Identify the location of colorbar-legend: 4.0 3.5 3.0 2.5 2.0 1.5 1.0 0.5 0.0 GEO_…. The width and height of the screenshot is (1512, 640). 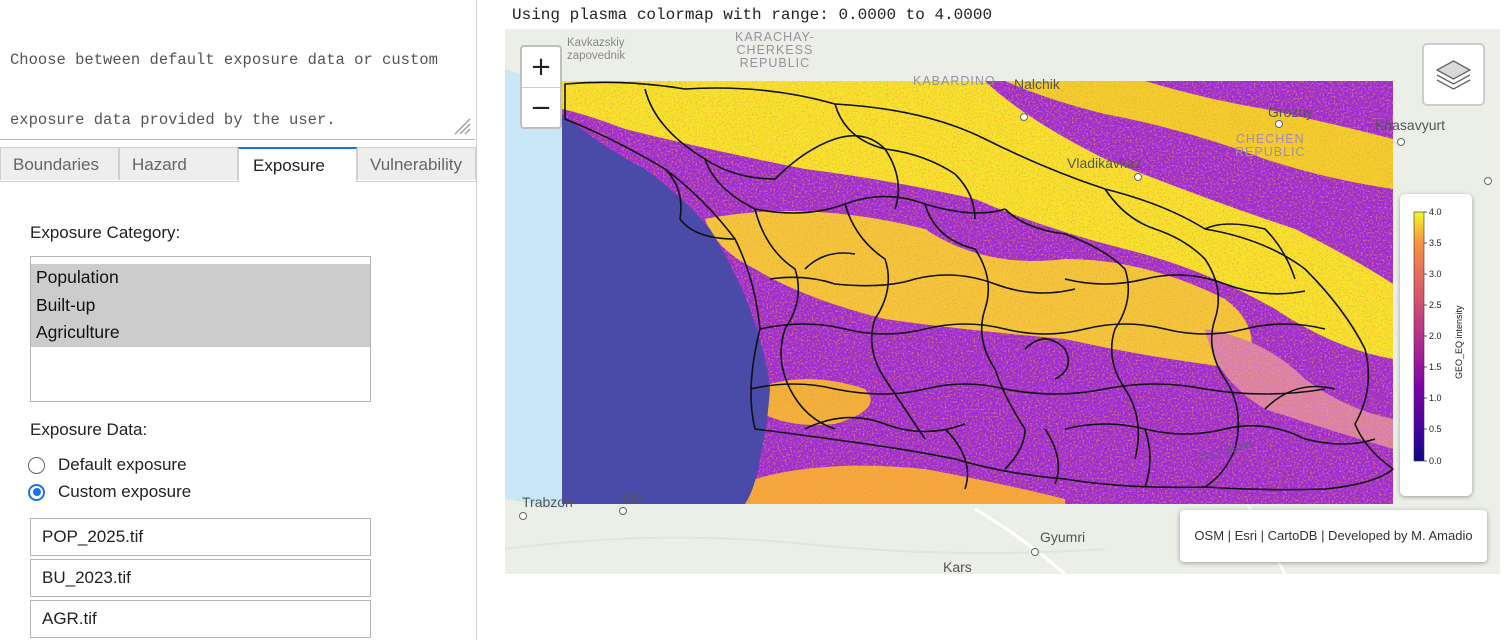
(1436, 345).